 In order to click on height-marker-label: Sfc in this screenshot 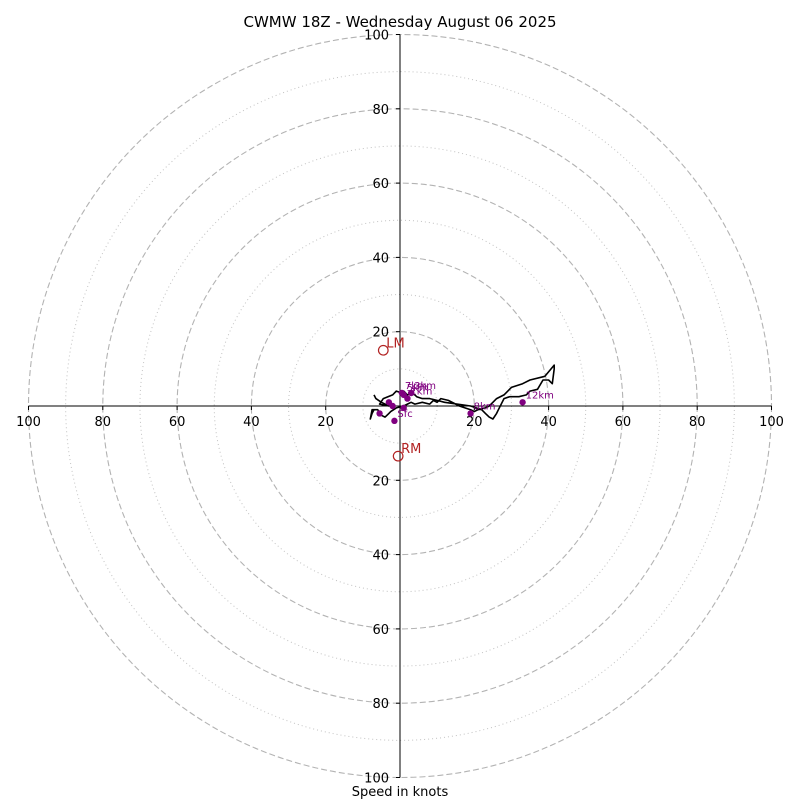, I will do `click(404, 414)`.